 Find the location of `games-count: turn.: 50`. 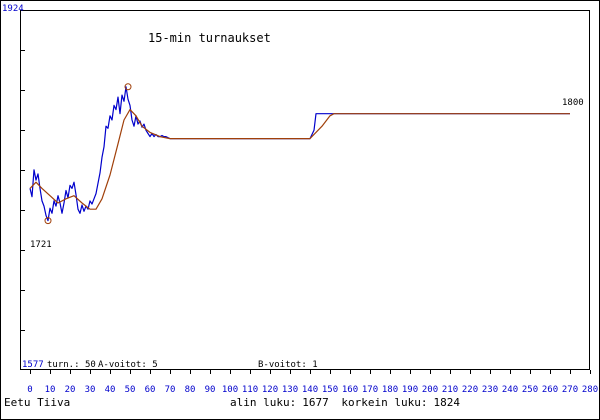

games-count: turn.: 50 is located at coordinates (71, 365).